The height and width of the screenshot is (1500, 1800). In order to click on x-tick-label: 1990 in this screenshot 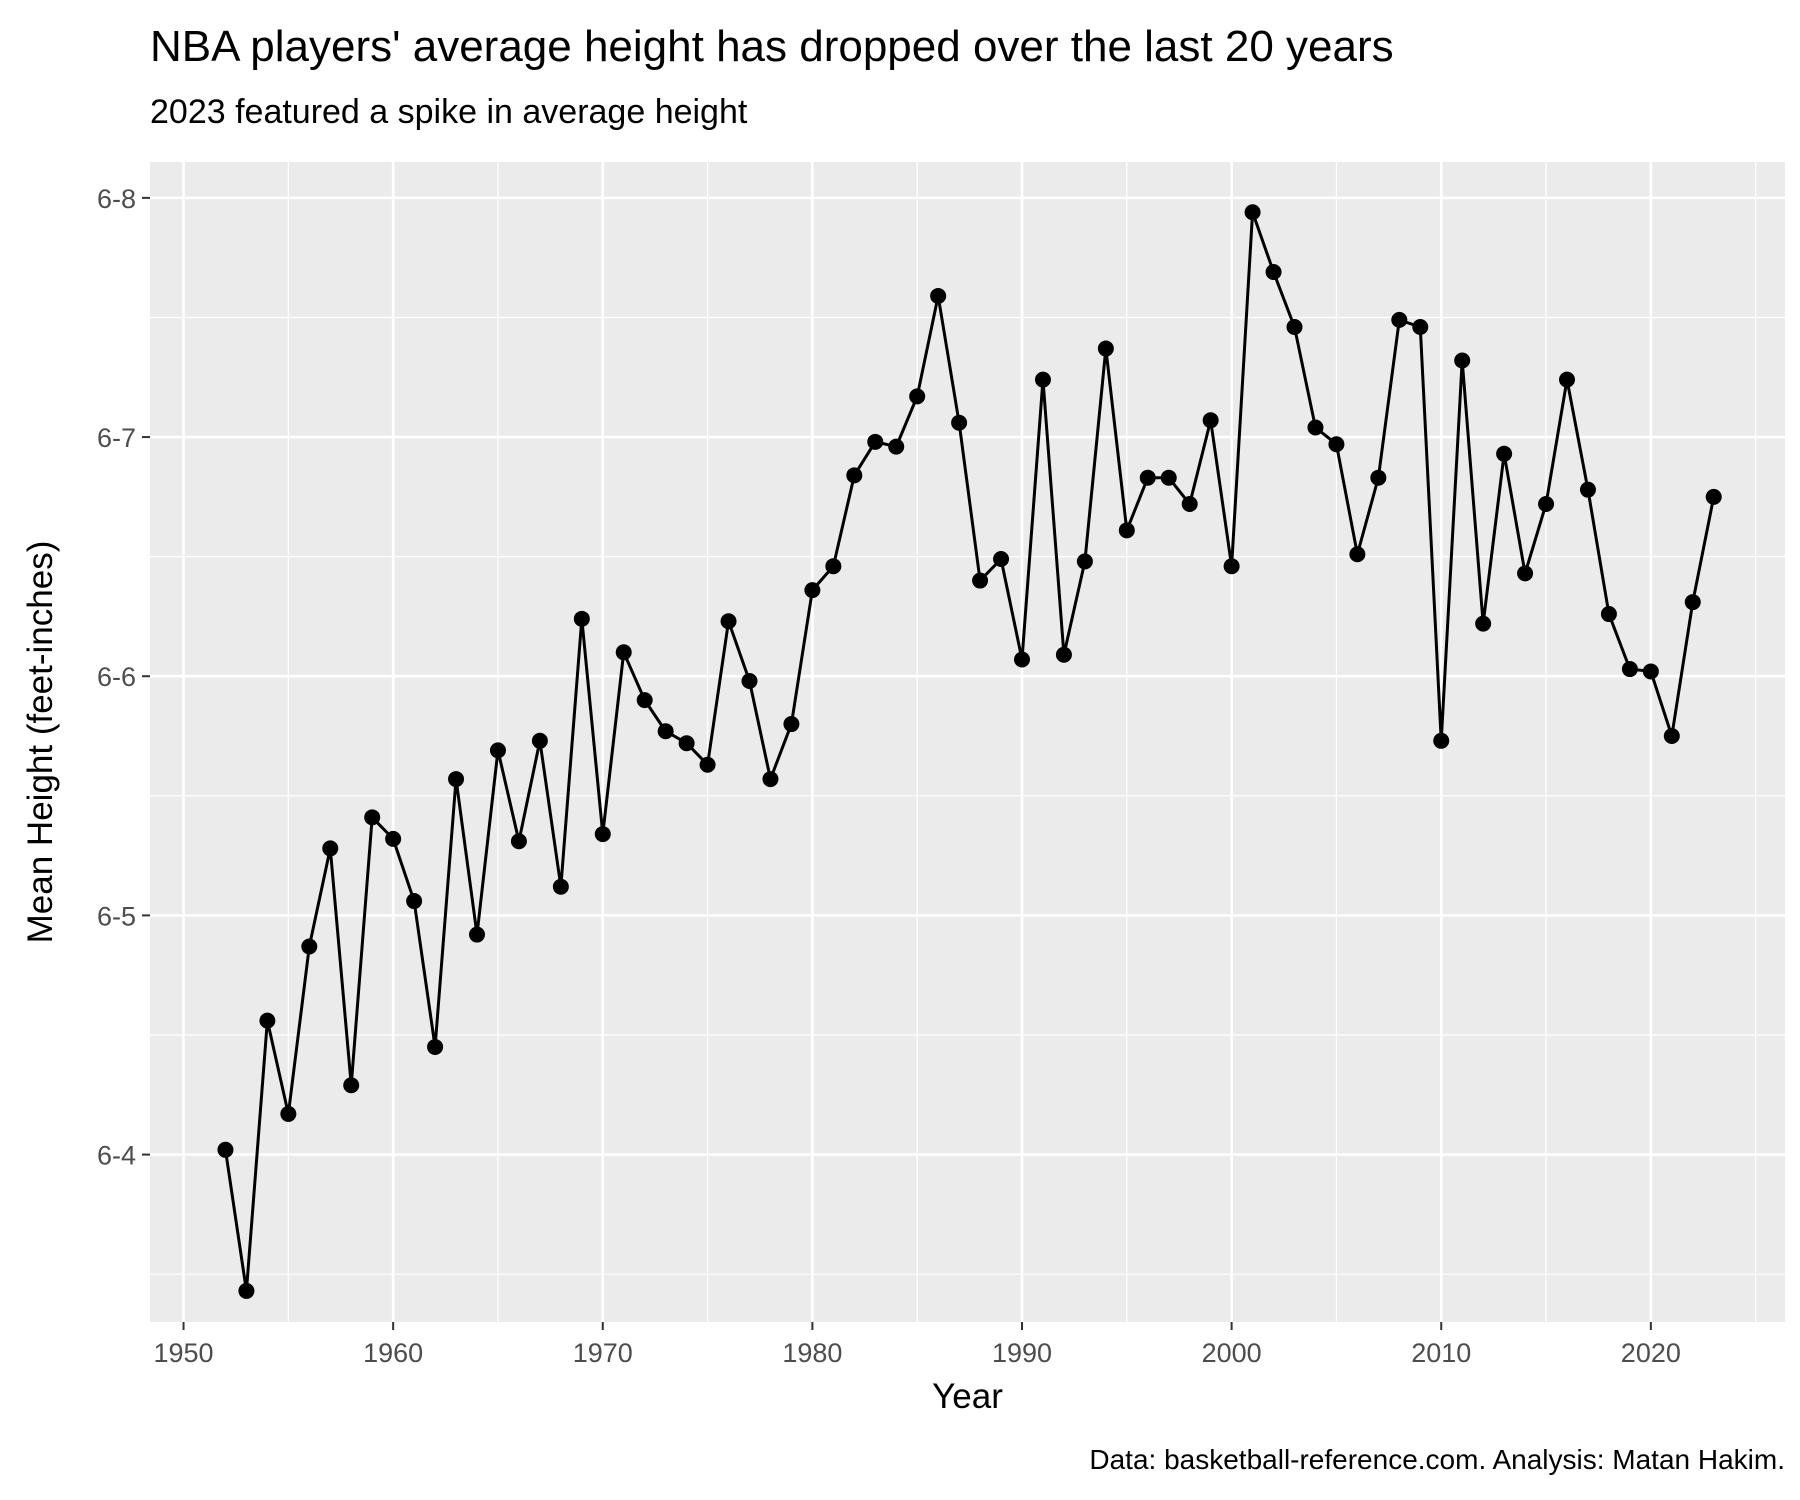, I will do `click(1022, 1353)`.